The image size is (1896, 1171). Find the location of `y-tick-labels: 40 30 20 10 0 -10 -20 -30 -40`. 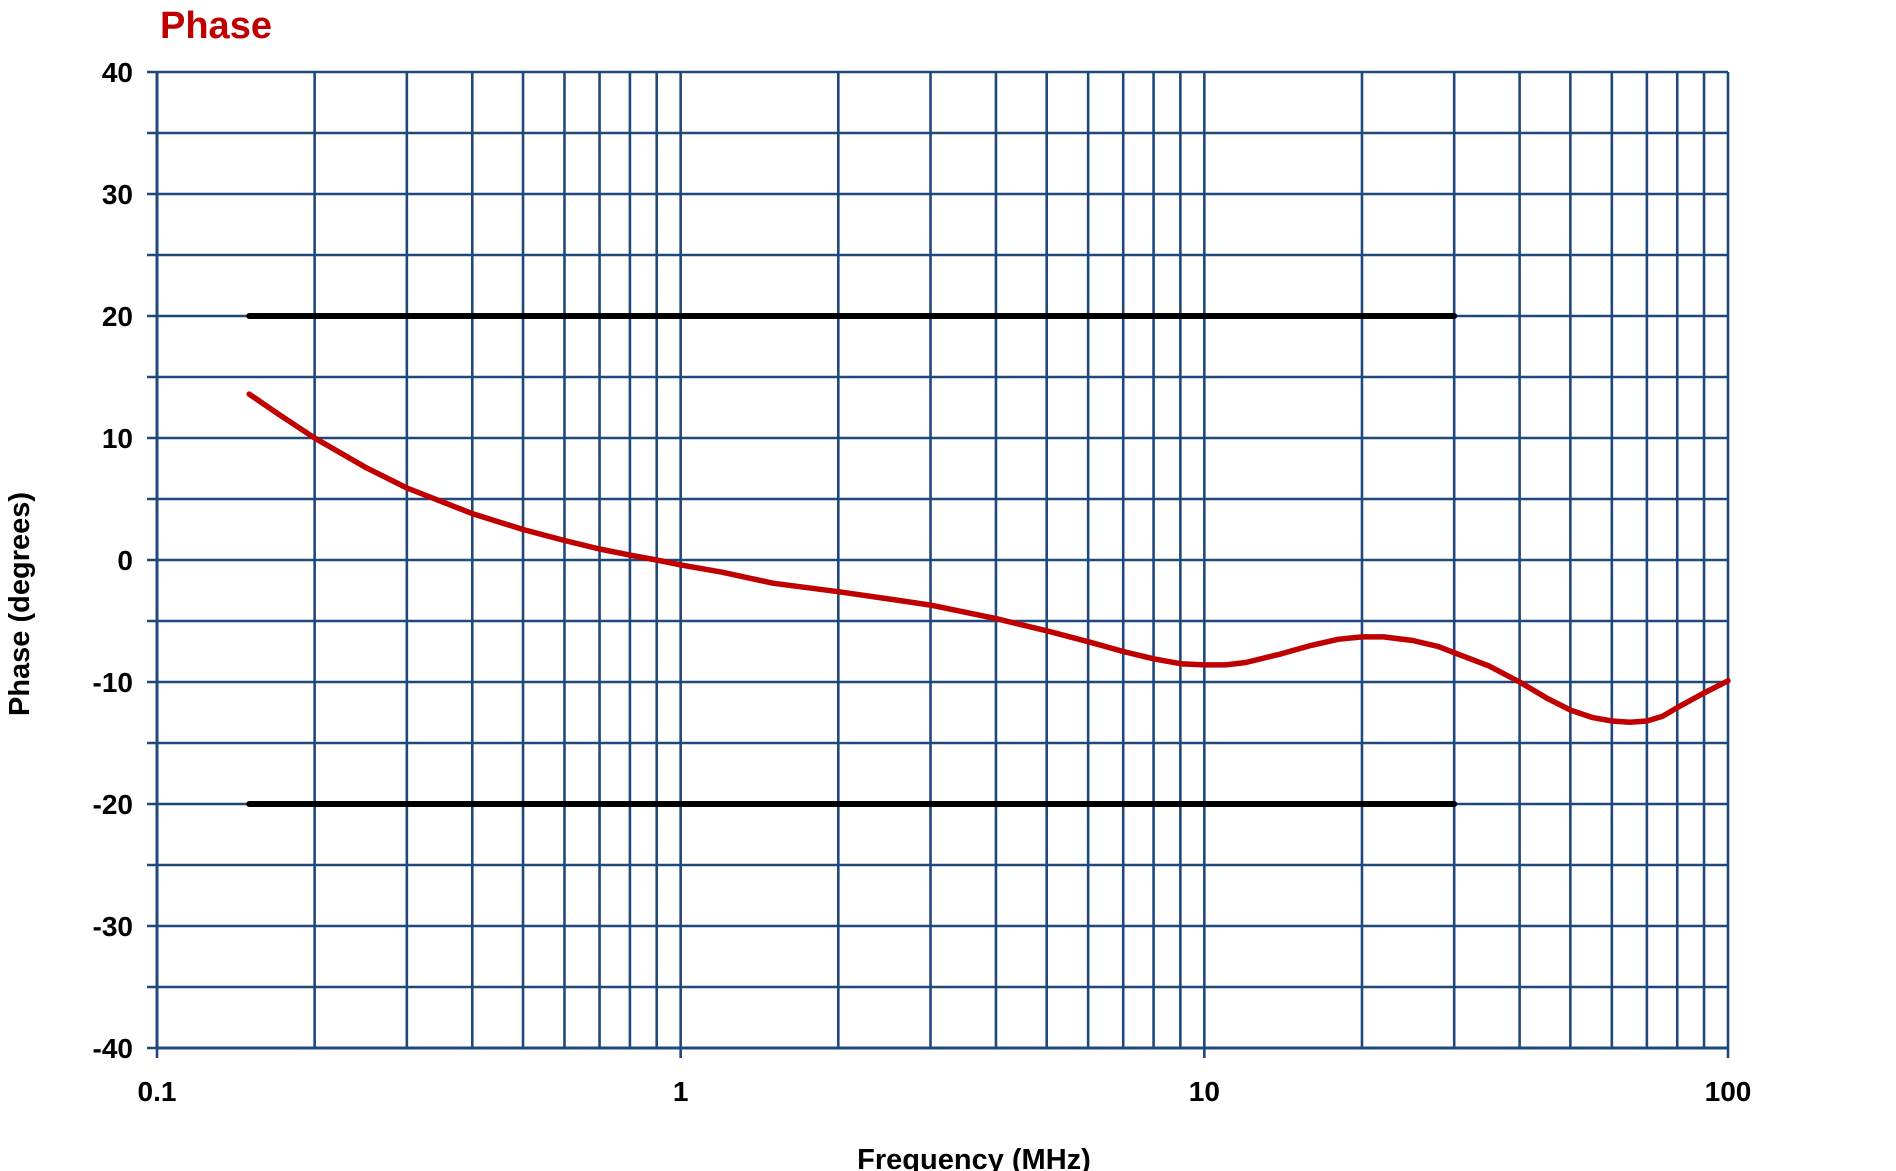

y-tick-labels: 40 30 20 10 0 -10 -20 -30 -40 is located at coordinates (113, 560).